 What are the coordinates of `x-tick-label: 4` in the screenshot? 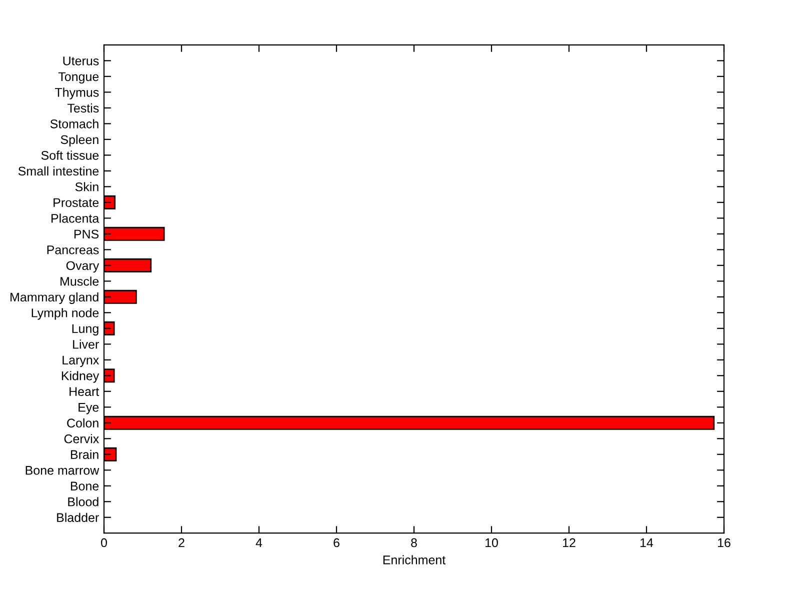 It's located at (259, 543).